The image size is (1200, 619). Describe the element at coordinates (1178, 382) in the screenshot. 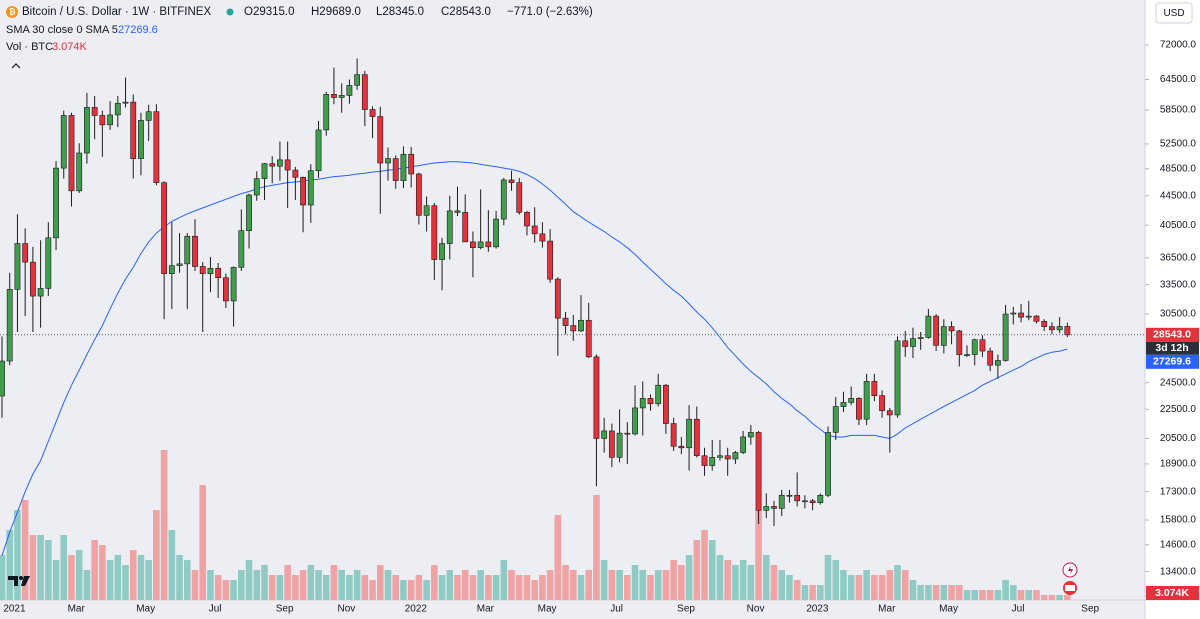

I see `y-tick-label: 24500.0` at that location.